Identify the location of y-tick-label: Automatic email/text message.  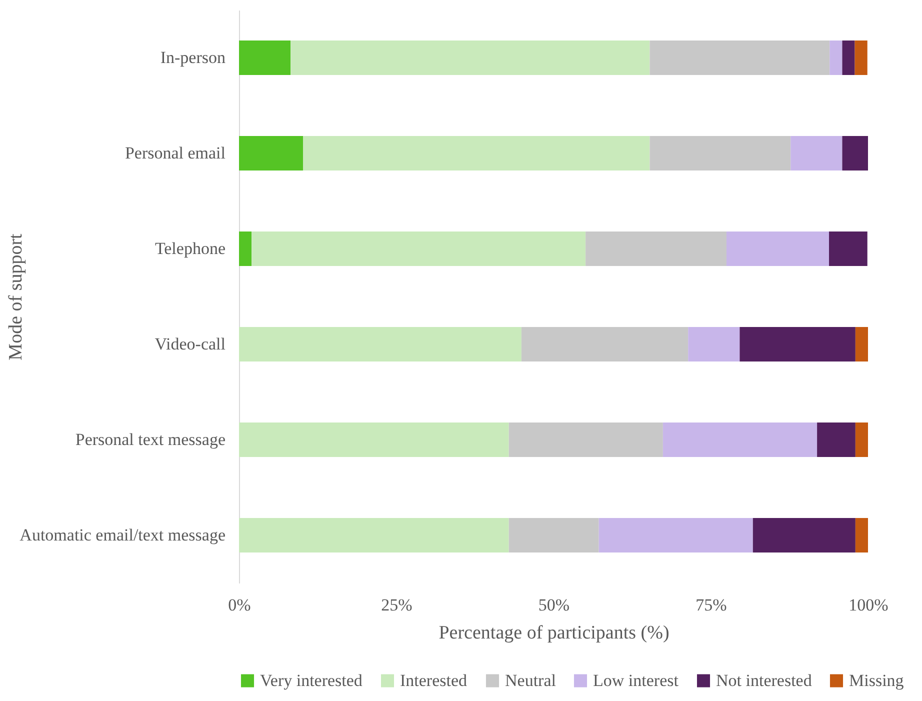
(123, 534).